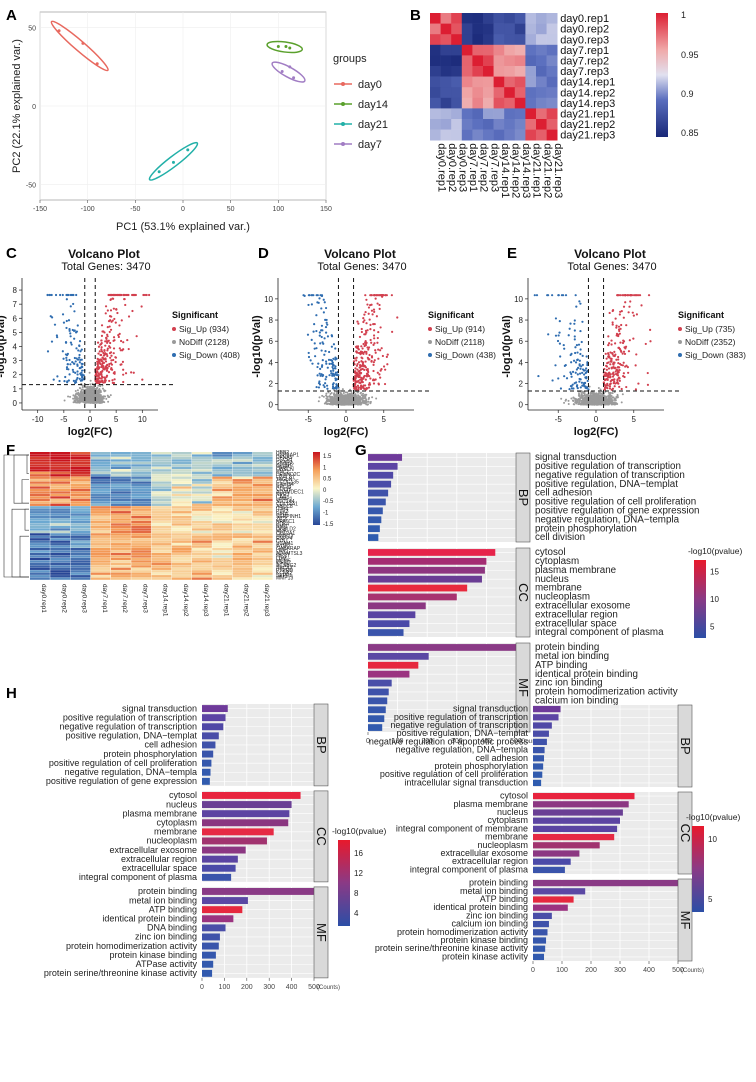 This screenshot has width=756, height=1082. I want to click on volcano-y-tick-label: 1, so click(15, 389).